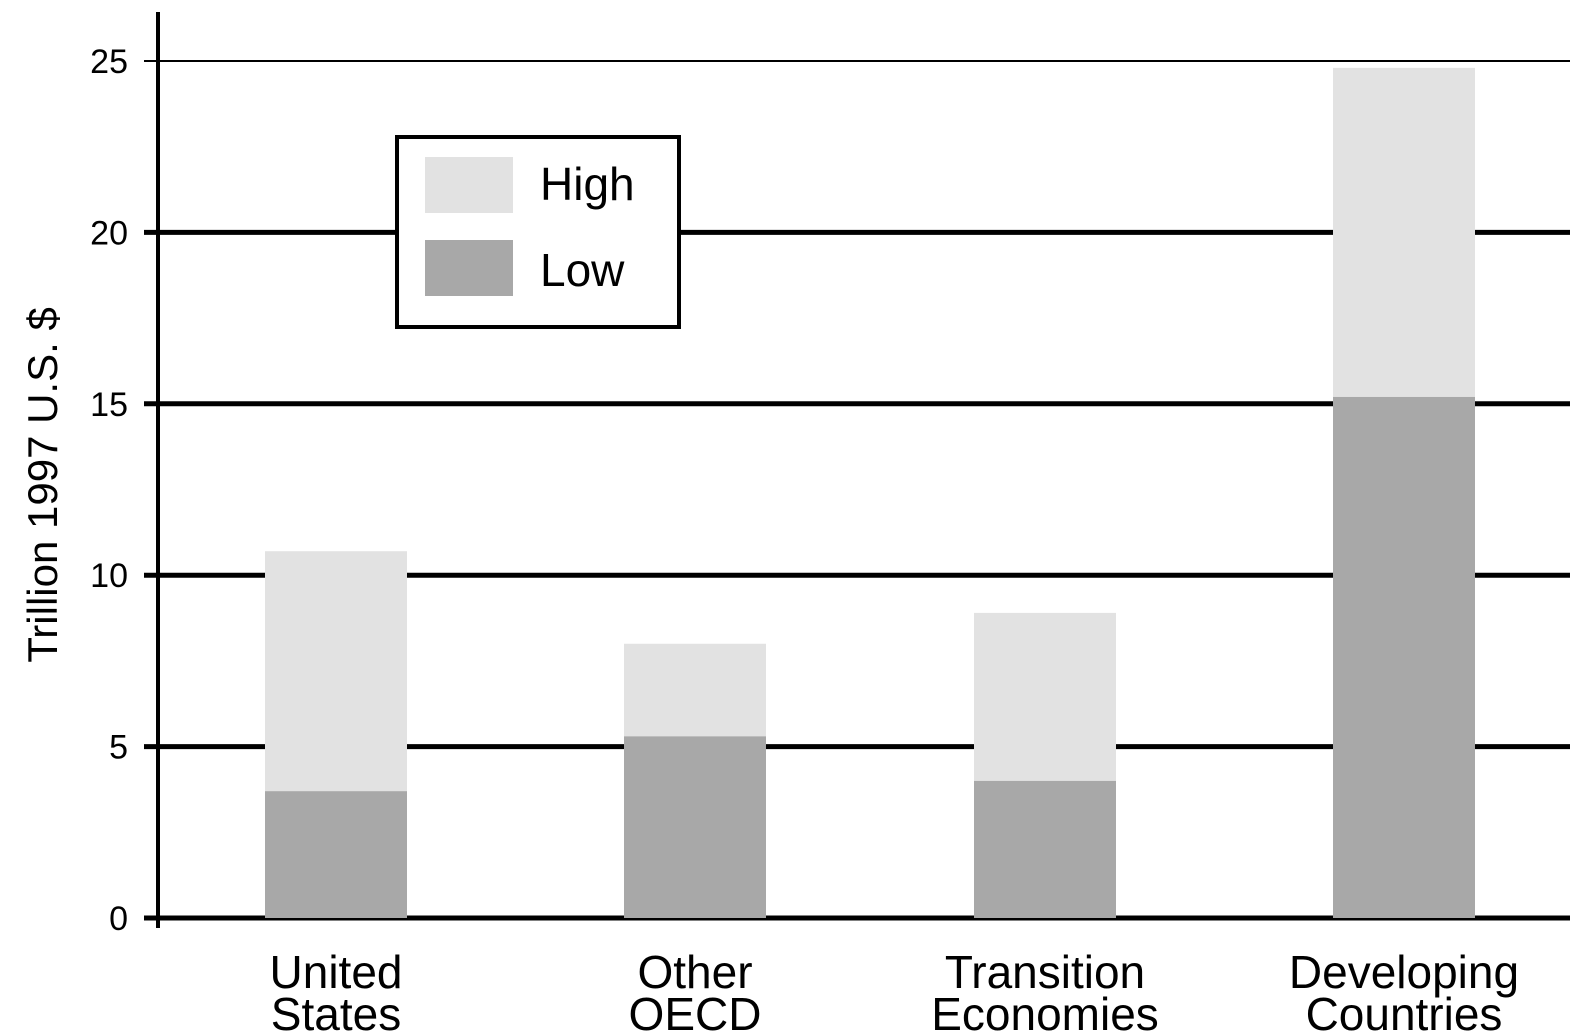 Image resolution: width=1570 pixels, height=1036 pixels. Describe the element at coordinates (1404, 232) in the screenshot. I see `bar-high-developing-countries` at that location.